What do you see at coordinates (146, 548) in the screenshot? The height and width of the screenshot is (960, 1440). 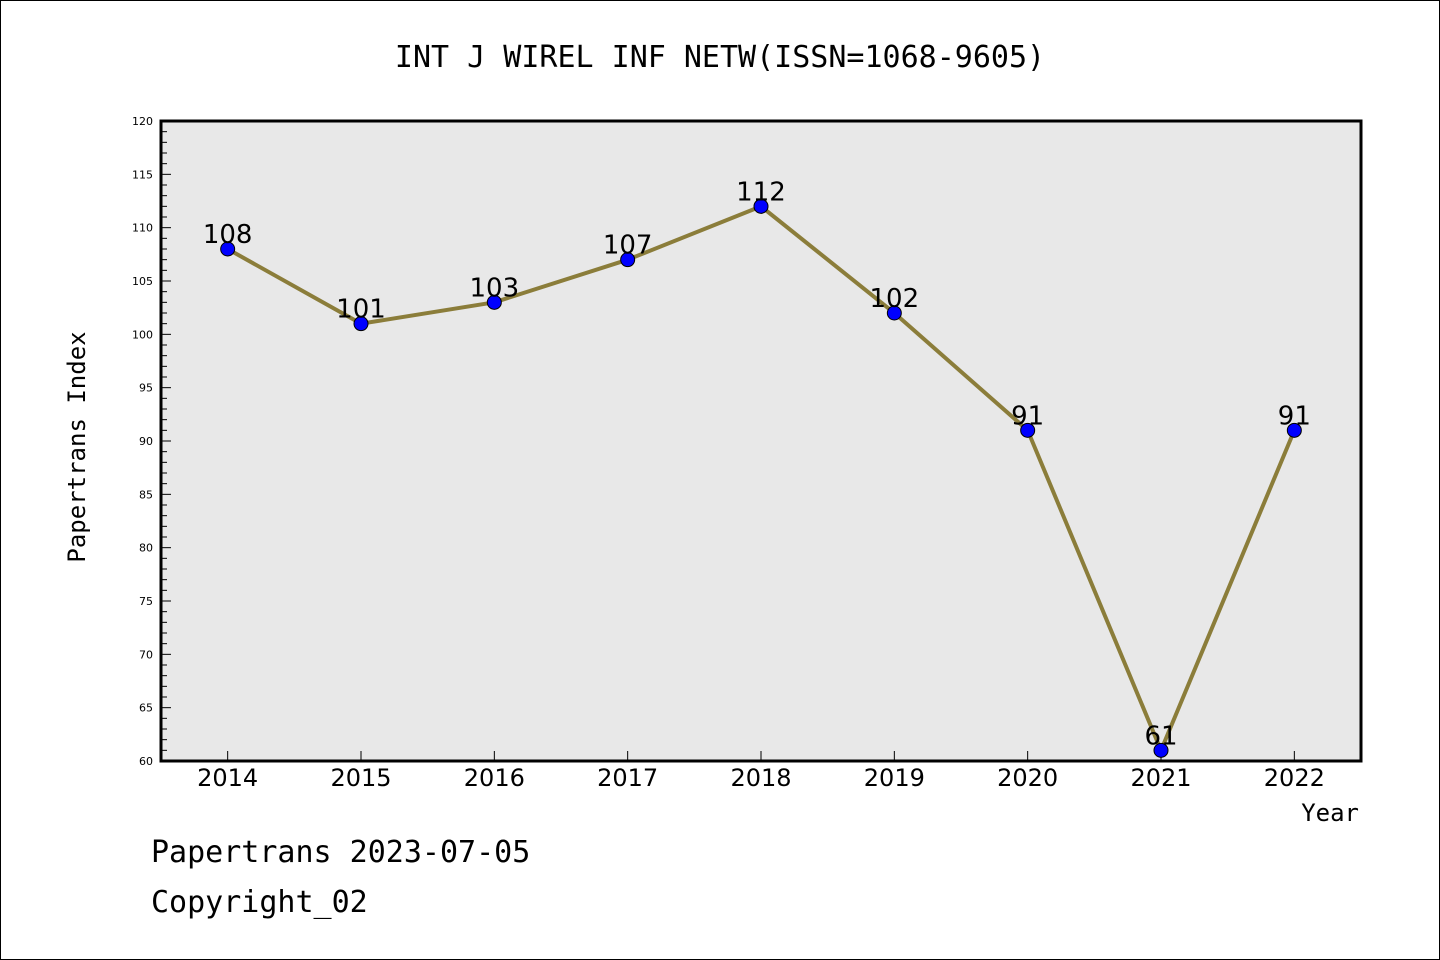 I see `y-tick-label: 80` at bounding box center [146, 548].